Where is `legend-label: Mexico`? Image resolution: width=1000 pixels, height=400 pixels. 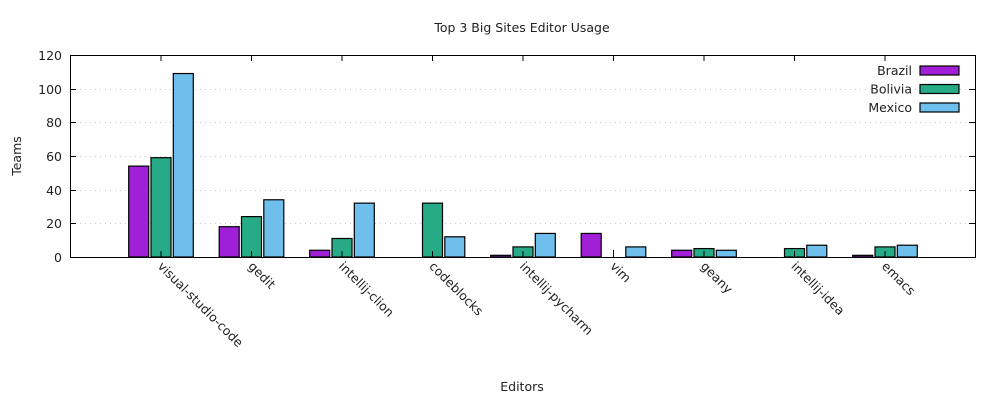
legend-label: Mexico is located at coordinates (890, 107).